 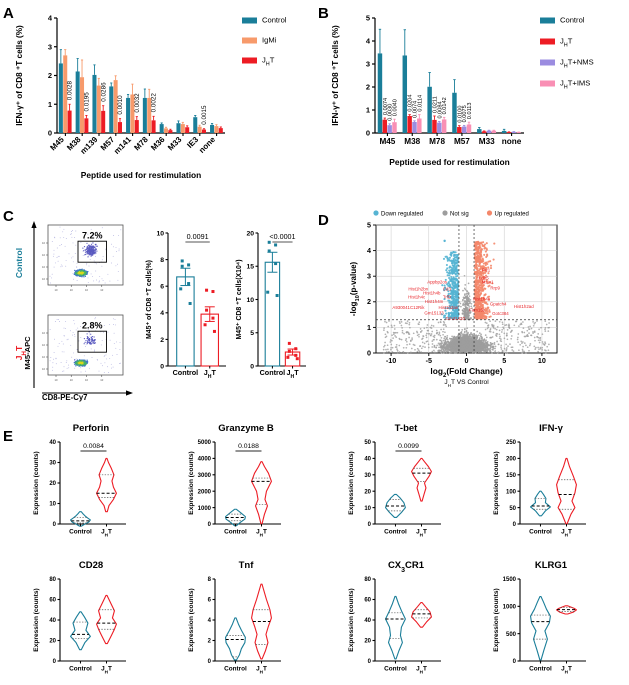 What do you see at coordinates (207, 145) in the screenshot?
I see `x-tick-label: none` at bounding box center [207, 145].